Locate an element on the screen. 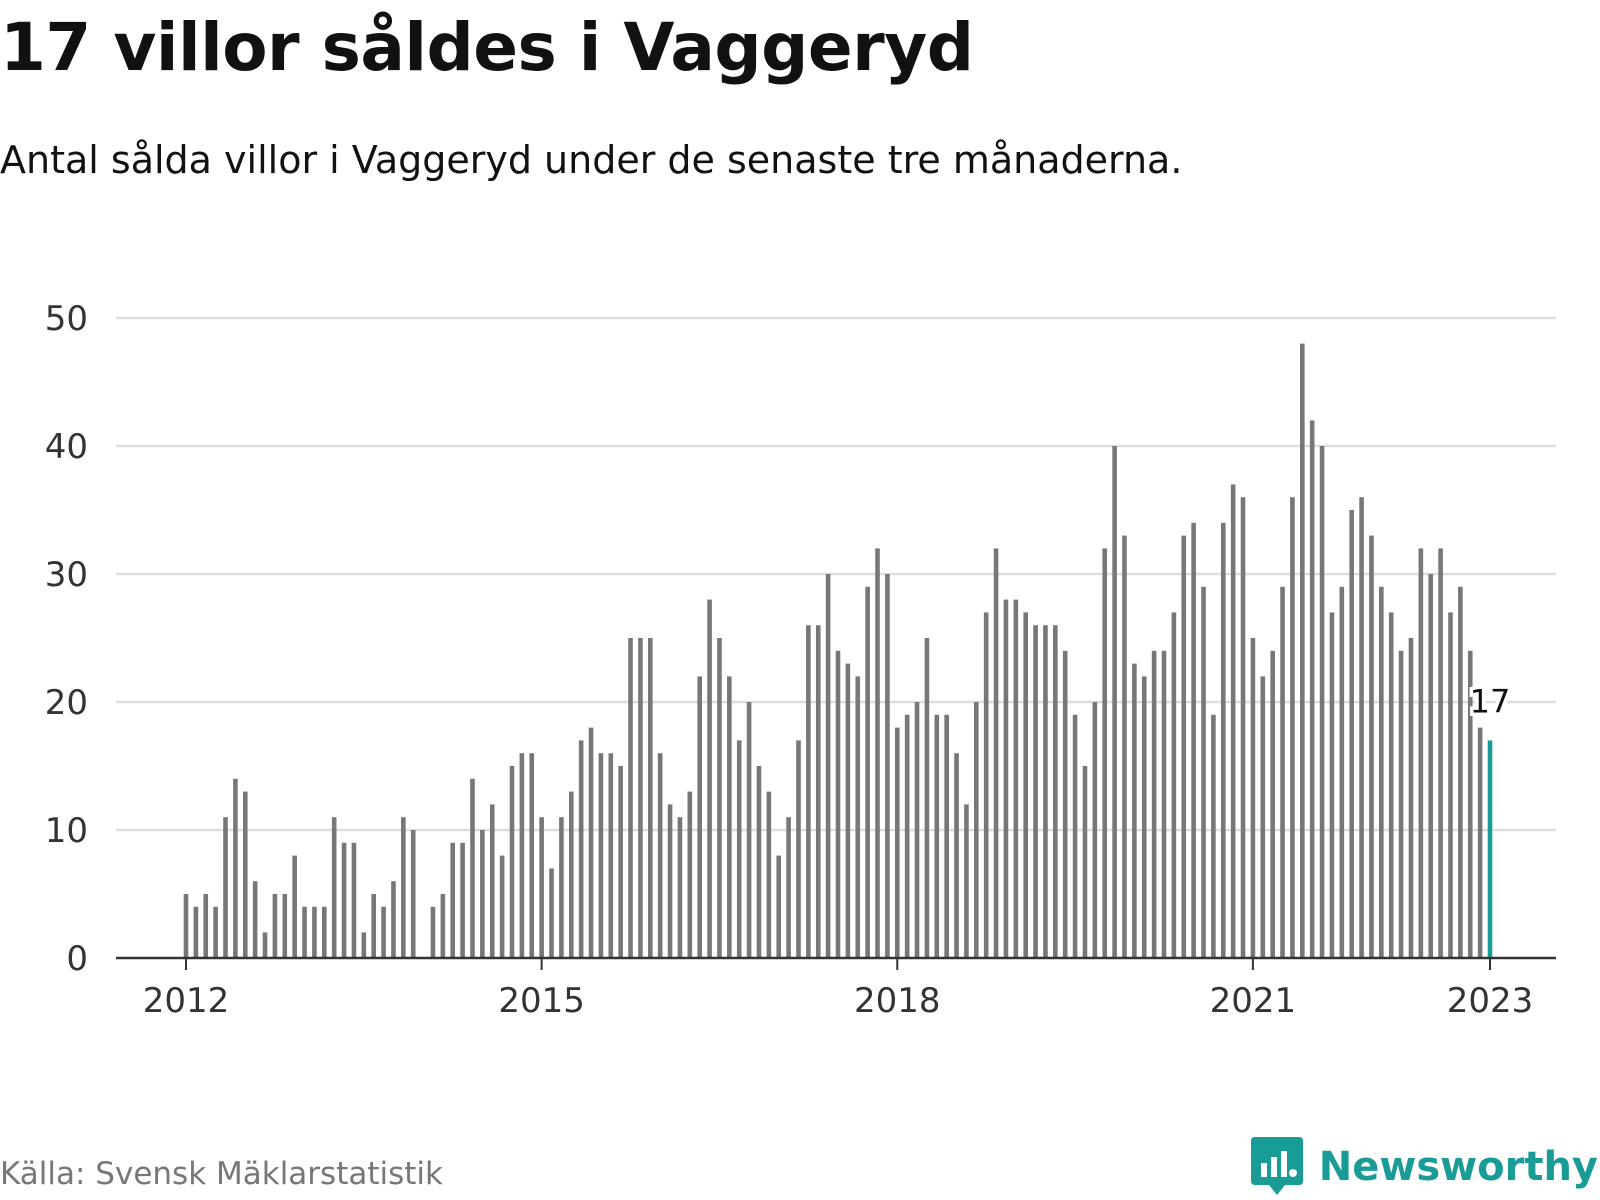 This screenshot has height=1200, width=1600. x-tick-label: 2023 is located at coordinates (1490, 1001).